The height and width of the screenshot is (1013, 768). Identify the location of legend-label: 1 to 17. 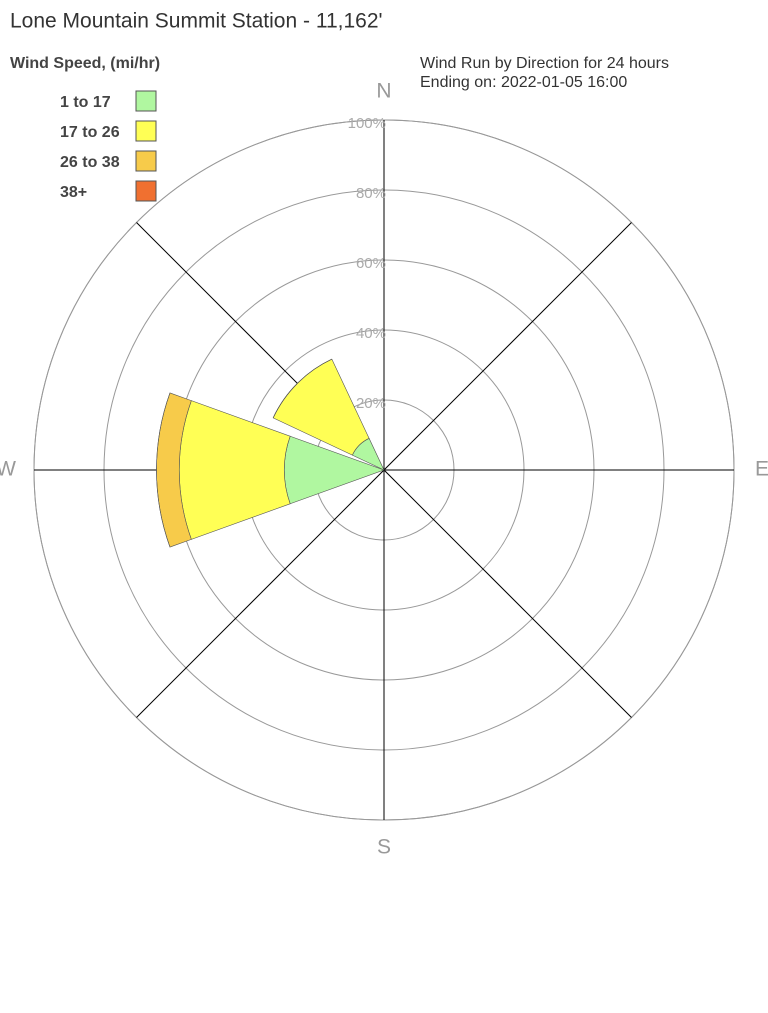
(85, 102).